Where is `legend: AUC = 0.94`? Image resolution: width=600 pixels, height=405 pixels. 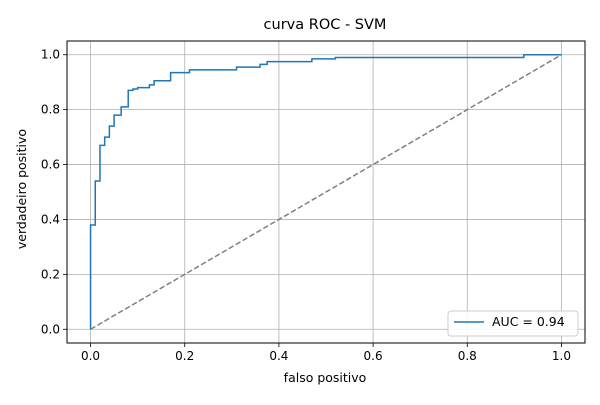
legend: AUC = 0.94 is located at coordinates (513, 323).